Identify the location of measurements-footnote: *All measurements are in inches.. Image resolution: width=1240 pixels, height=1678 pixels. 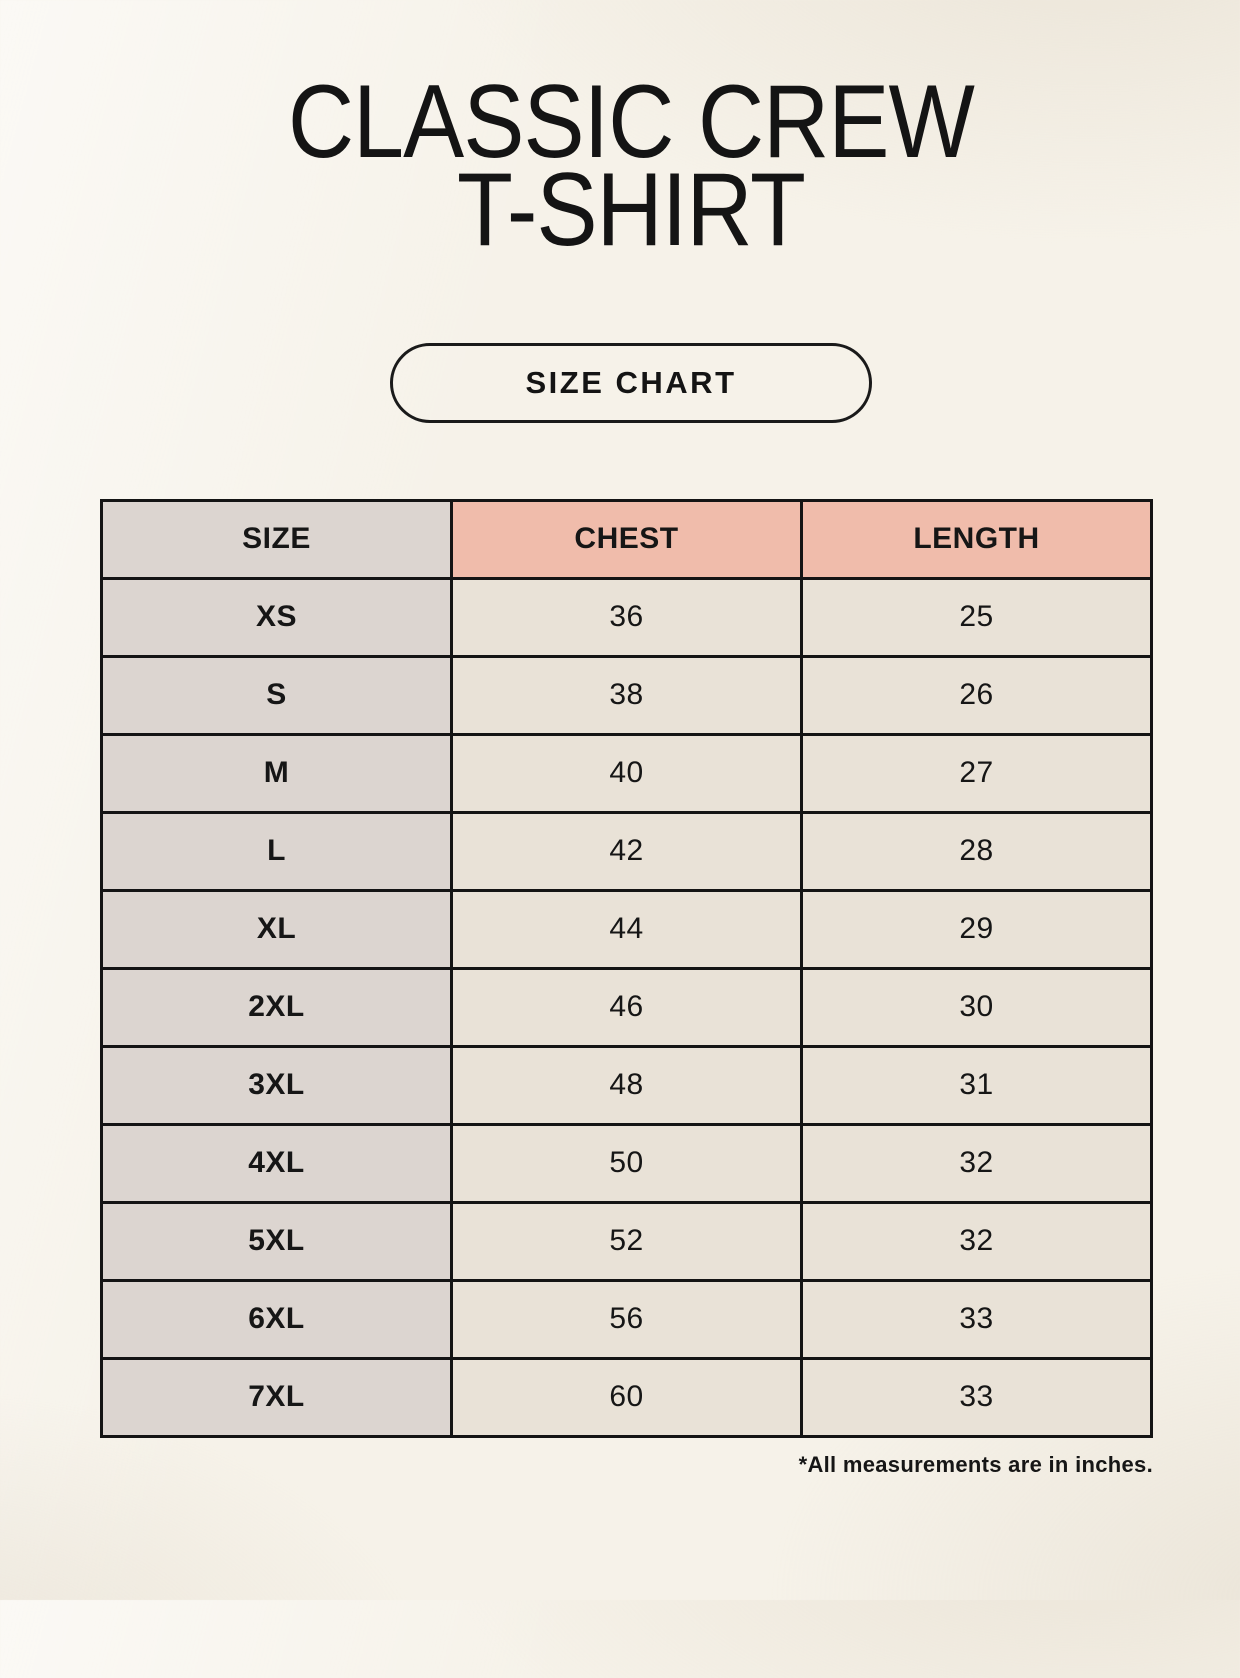
(975, 1464).